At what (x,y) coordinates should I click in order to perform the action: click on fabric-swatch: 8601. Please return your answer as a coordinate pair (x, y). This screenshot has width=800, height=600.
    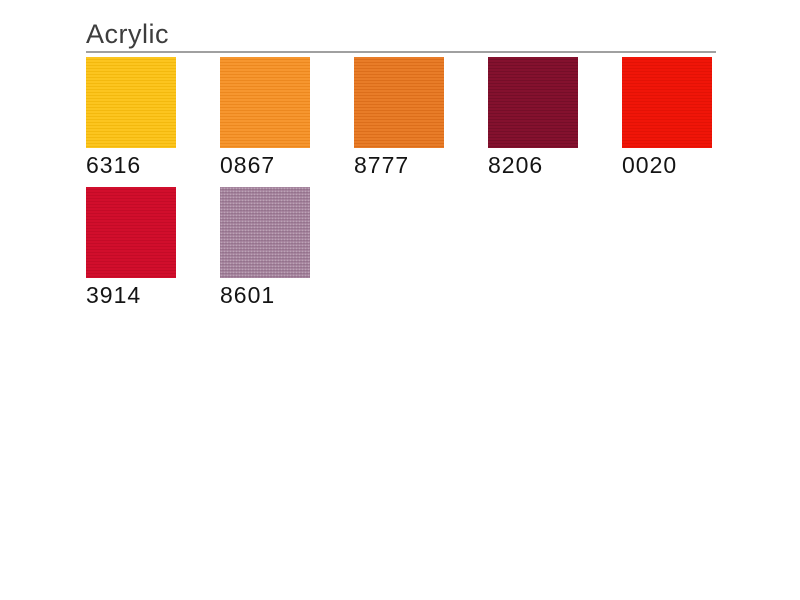
    Looking at the image, I should click on (265, 247).